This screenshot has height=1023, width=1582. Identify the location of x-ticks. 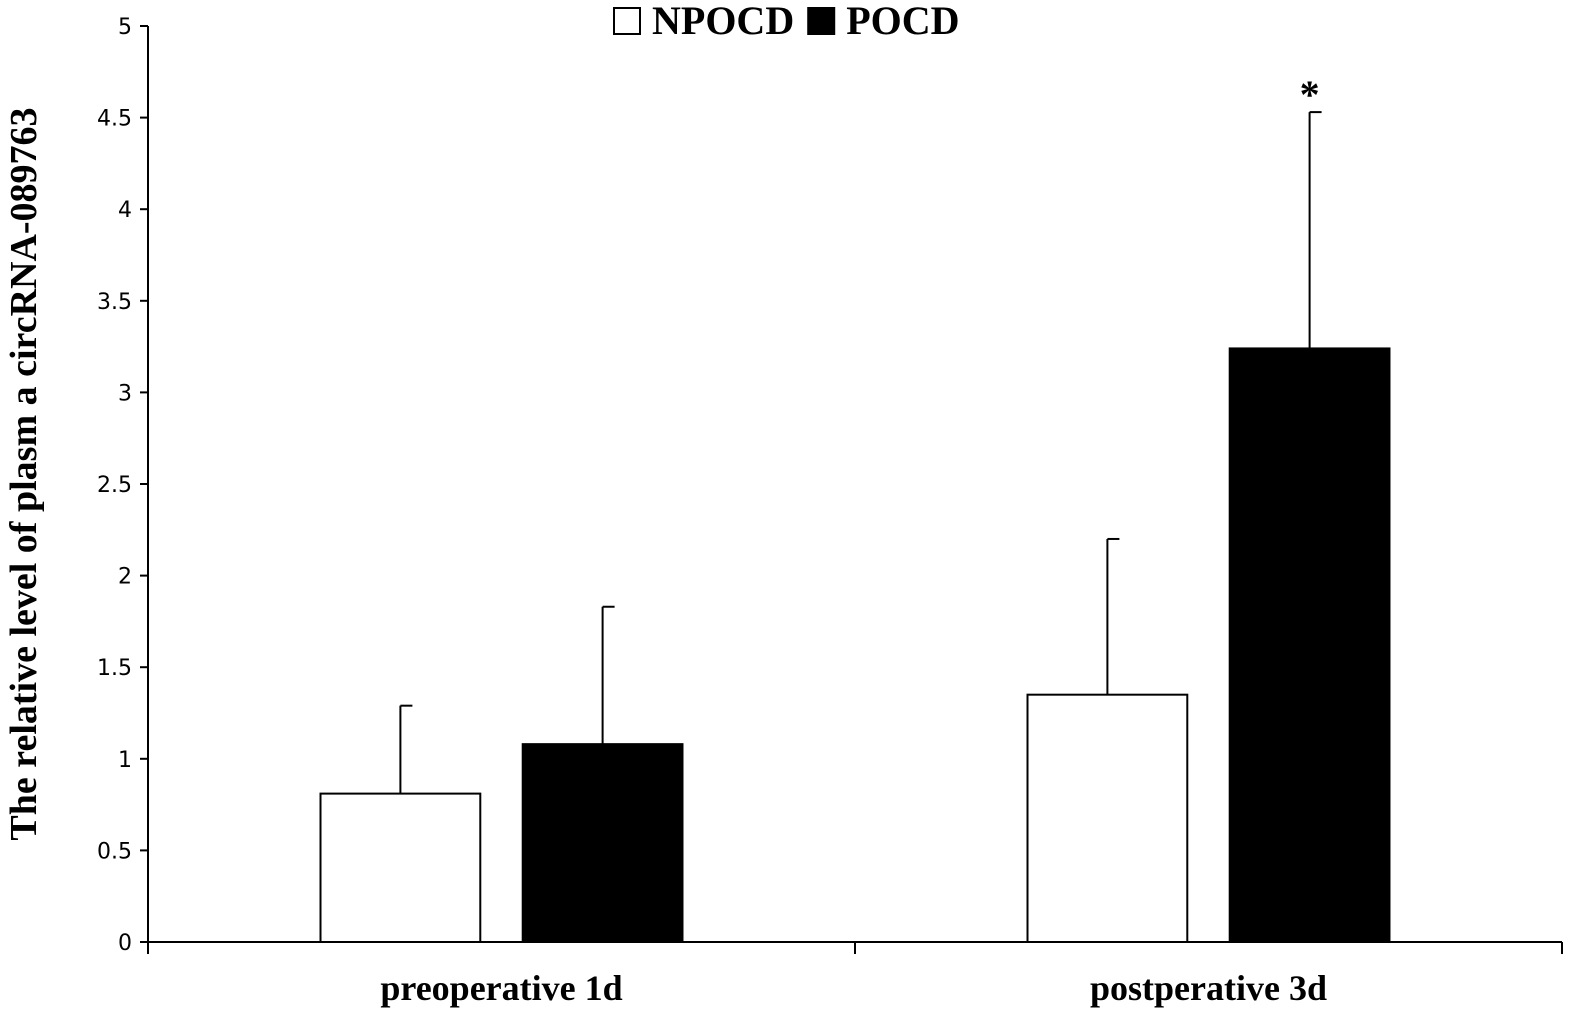
(855, 948).